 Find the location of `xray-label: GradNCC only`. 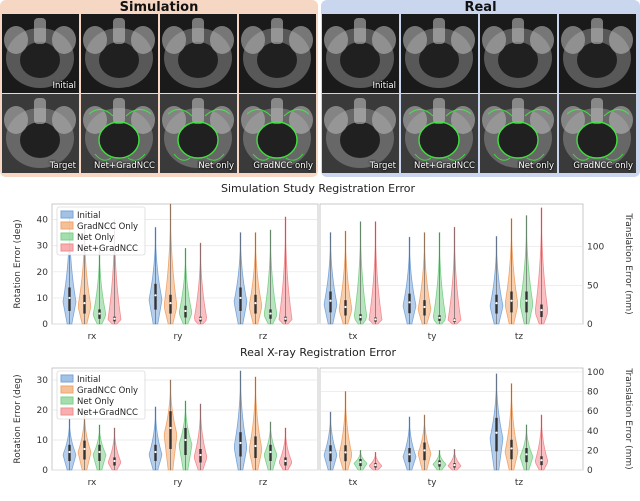

xray-label: GradNCC only is located at coordinates (603, 166).